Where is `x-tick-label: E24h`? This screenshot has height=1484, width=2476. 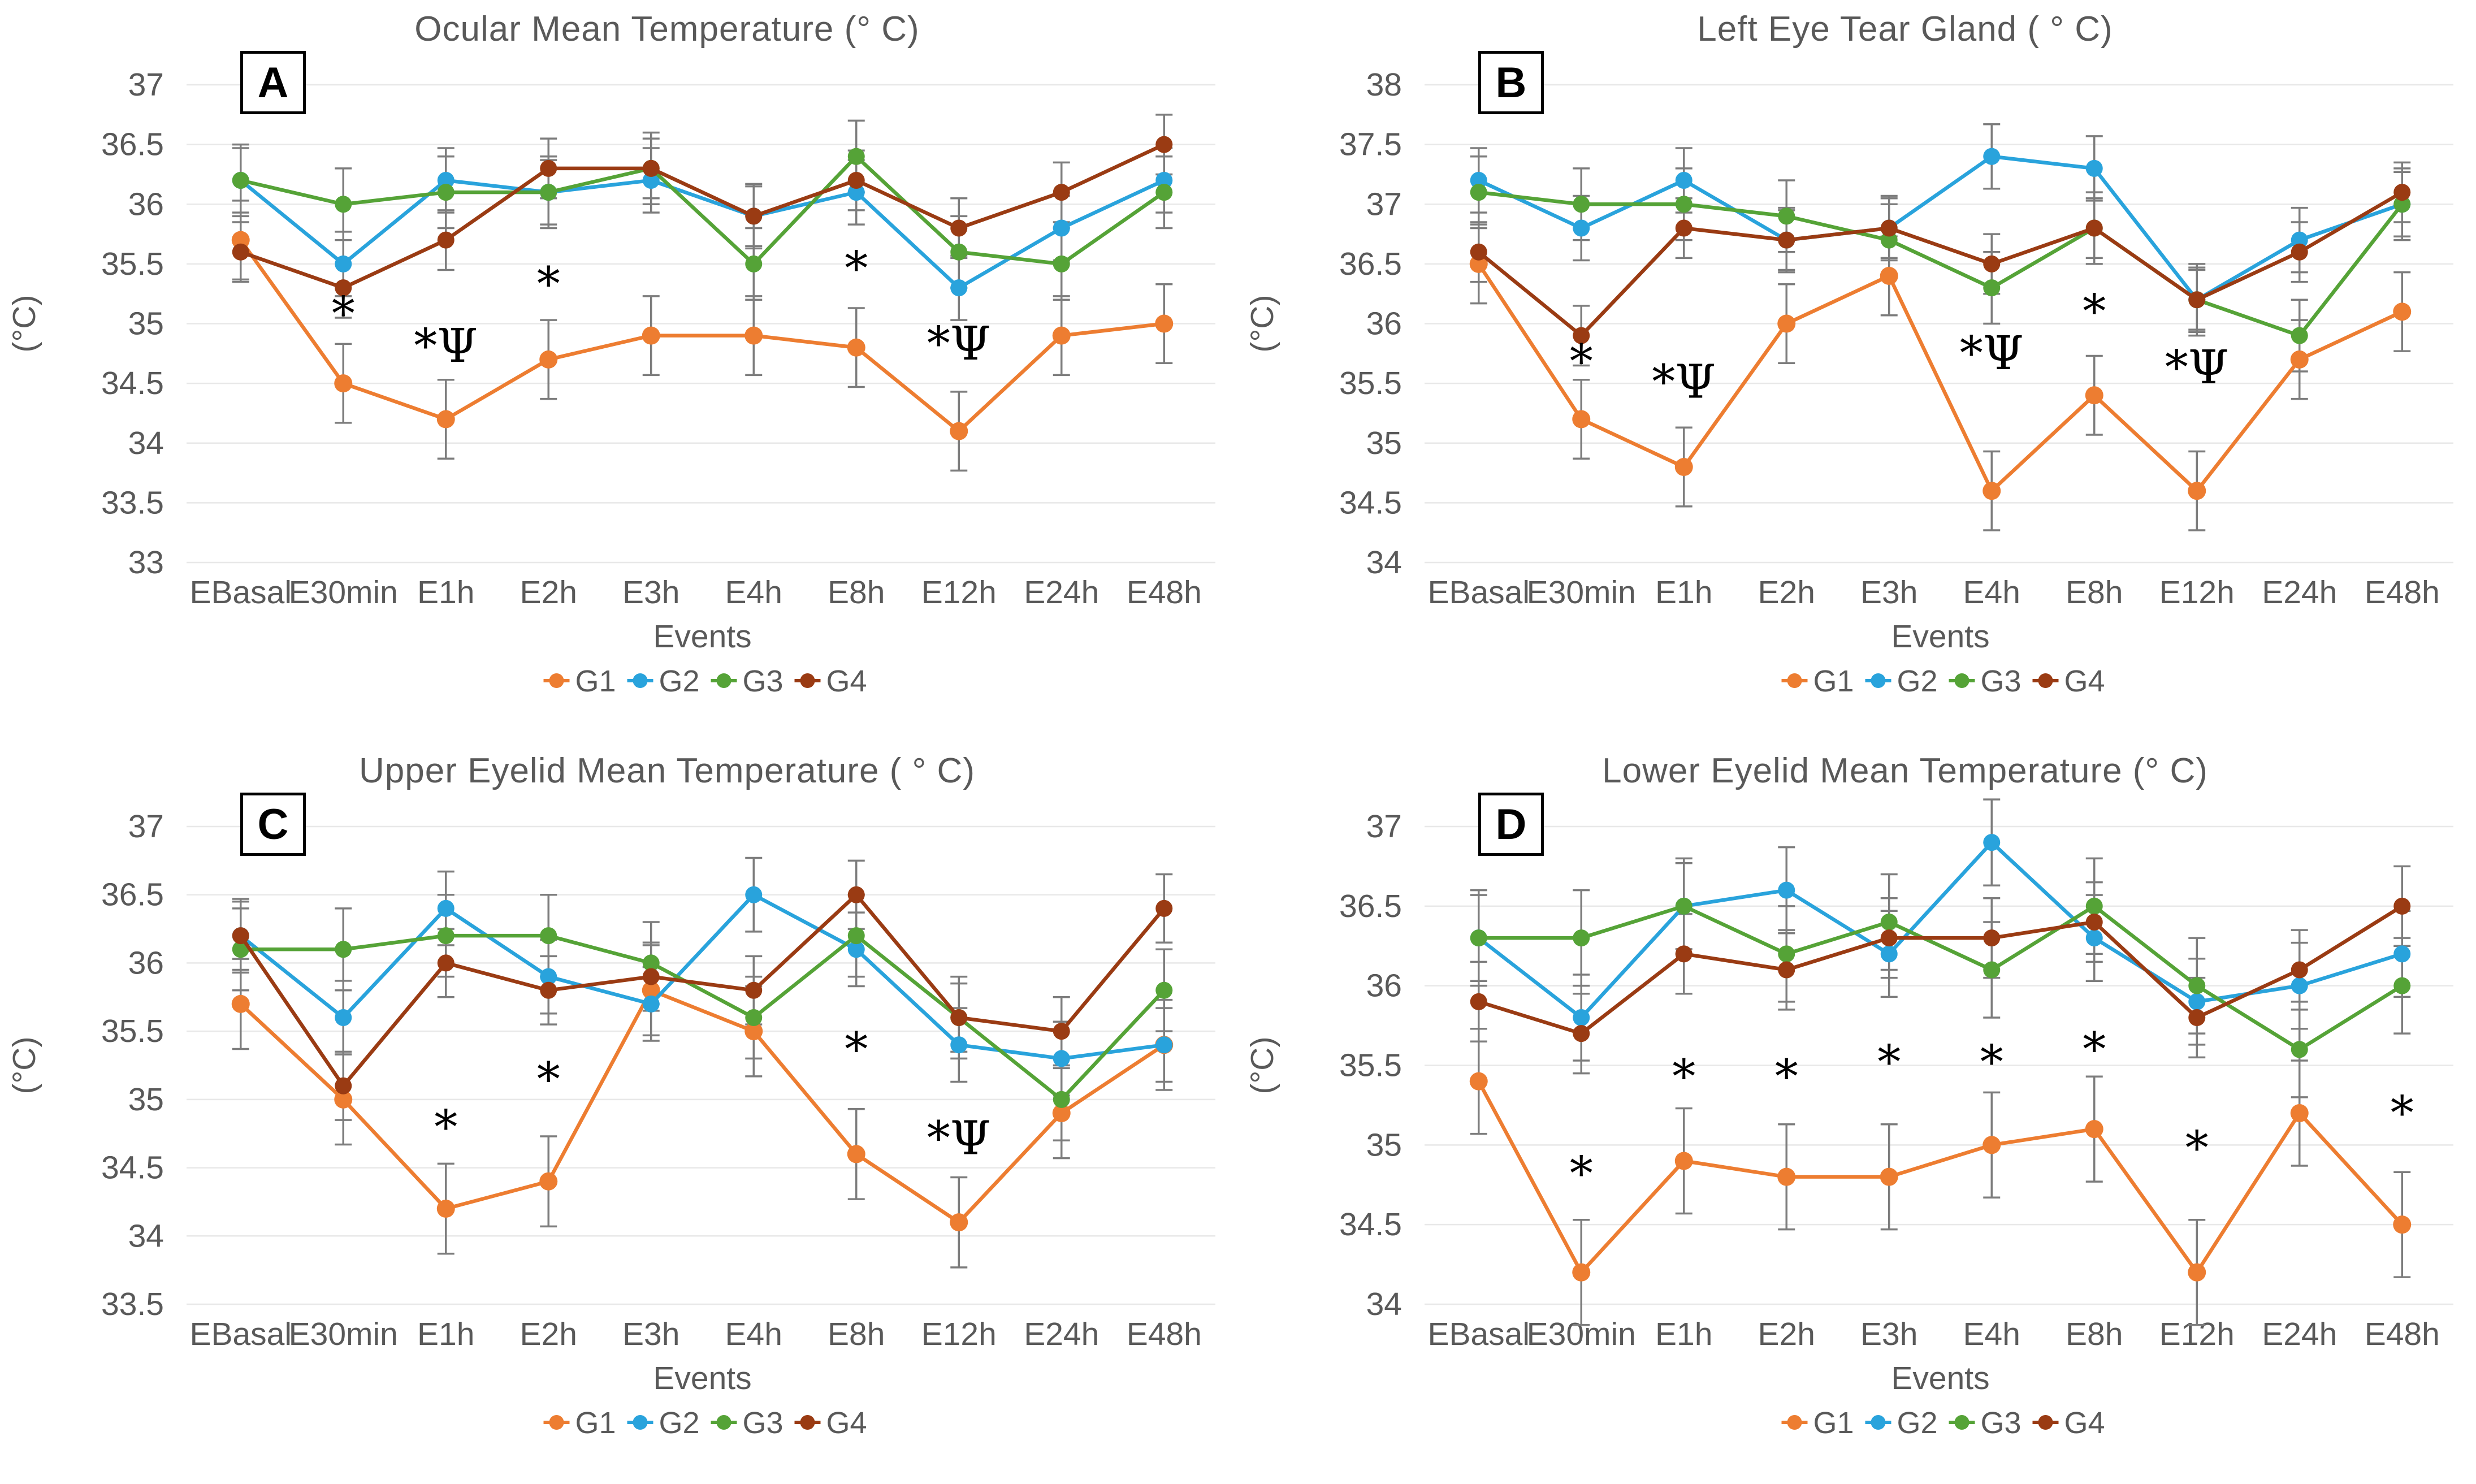 x-tick-label: E24h is located at coordinates (2299, 592).